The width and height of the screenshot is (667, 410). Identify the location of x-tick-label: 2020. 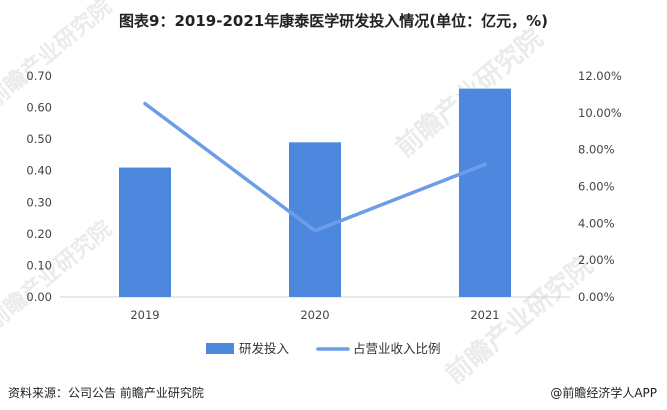
(314, 315).